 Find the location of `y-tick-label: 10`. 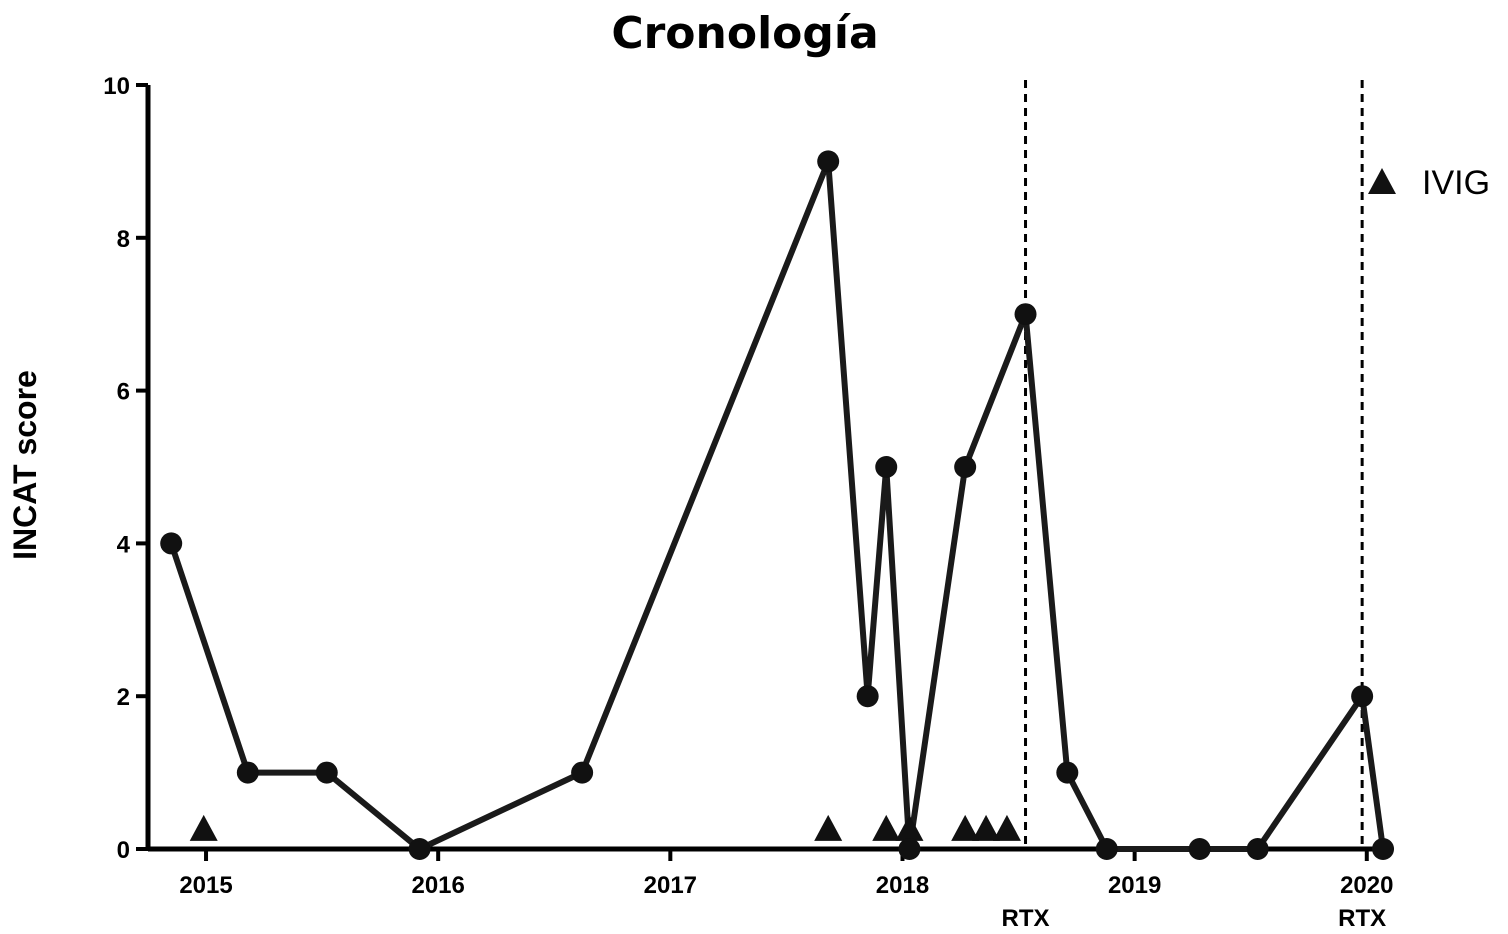

y-tick-label: 10 is located at coordinates (116, 86).